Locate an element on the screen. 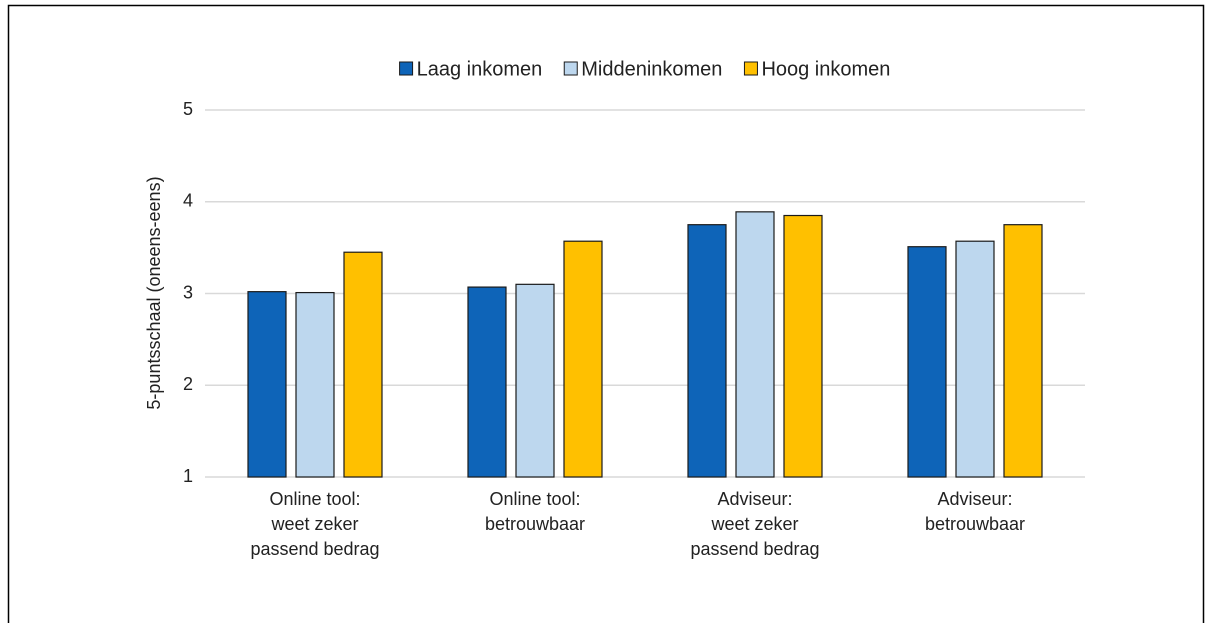 The height and width of the screenshot is (623, 1212). y-tick-label: 4 is located at coordinates (188, 201).